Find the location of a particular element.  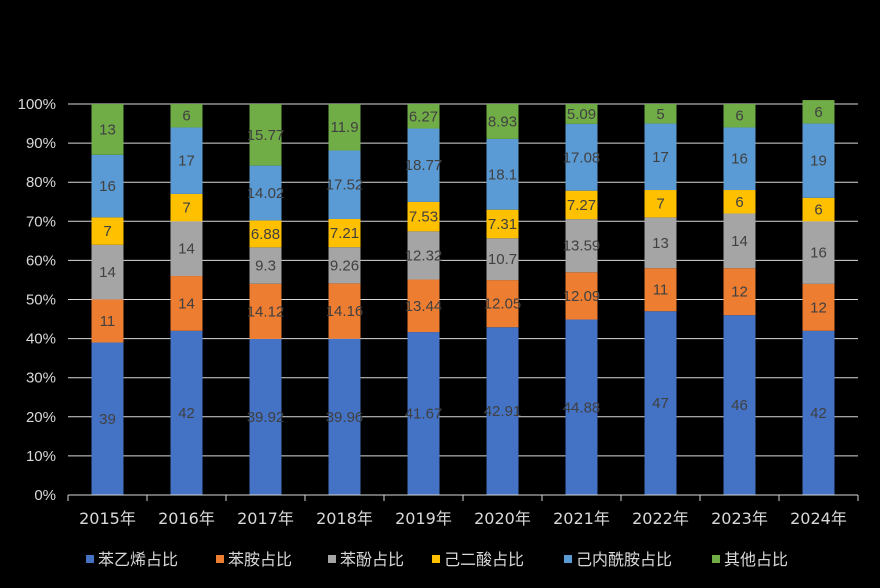

y-tick-label: 20% is located at coordinates (41, 417).